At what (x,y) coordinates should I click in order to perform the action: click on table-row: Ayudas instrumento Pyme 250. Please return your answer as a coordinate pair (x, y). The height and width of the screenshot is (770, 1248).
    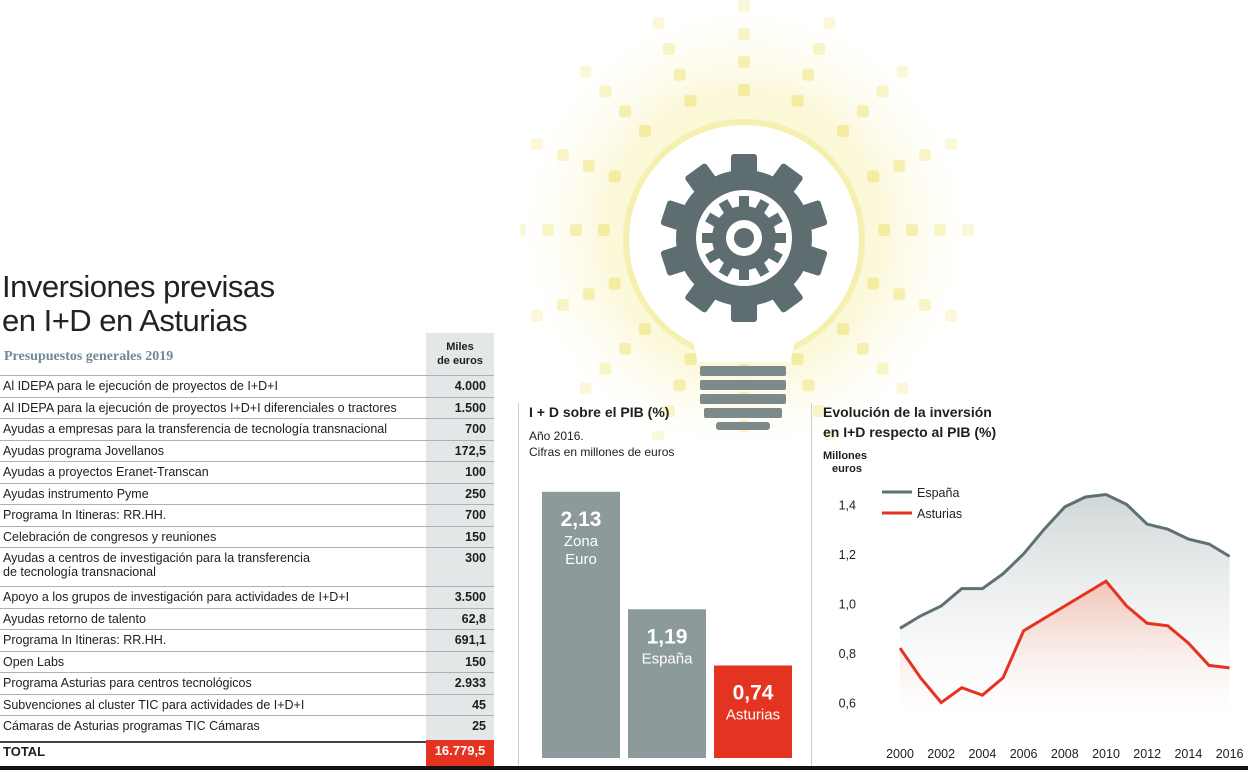
    Looking at the image, I should click on (247, 494).